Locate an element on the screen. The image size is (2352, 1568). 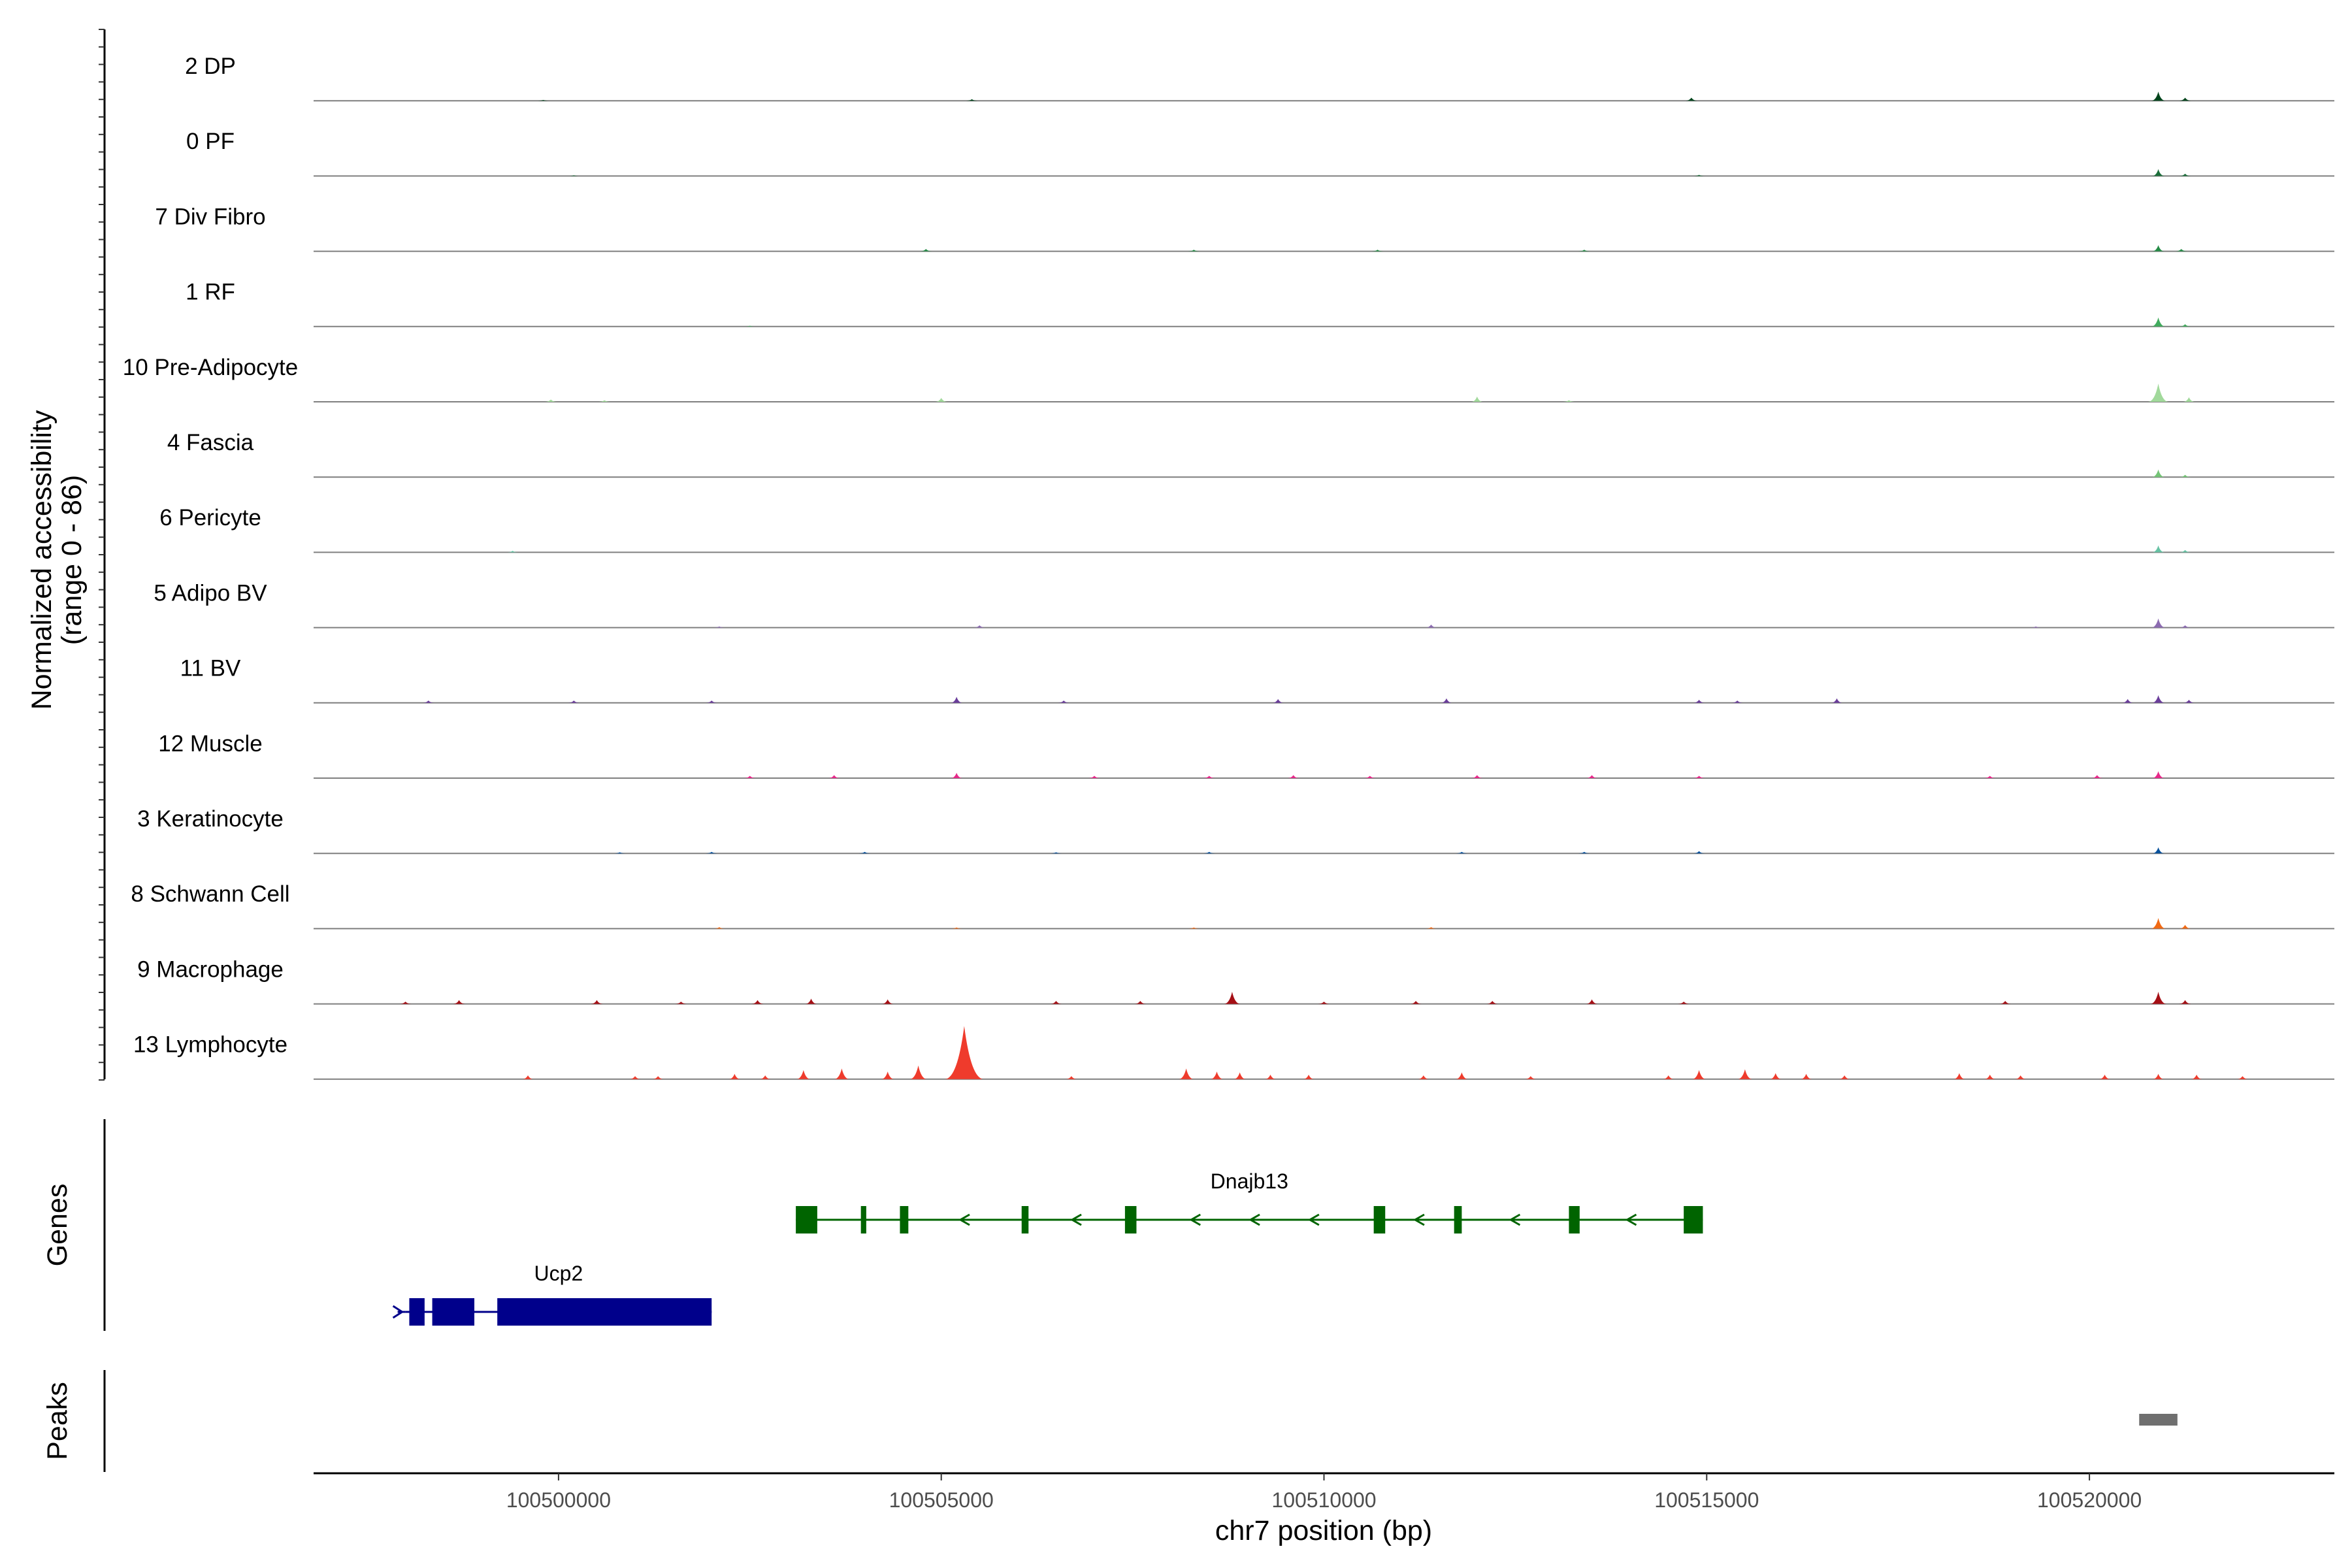
x-axis-title: chr7 position (bp) is located at coordinates (1323, 1530).